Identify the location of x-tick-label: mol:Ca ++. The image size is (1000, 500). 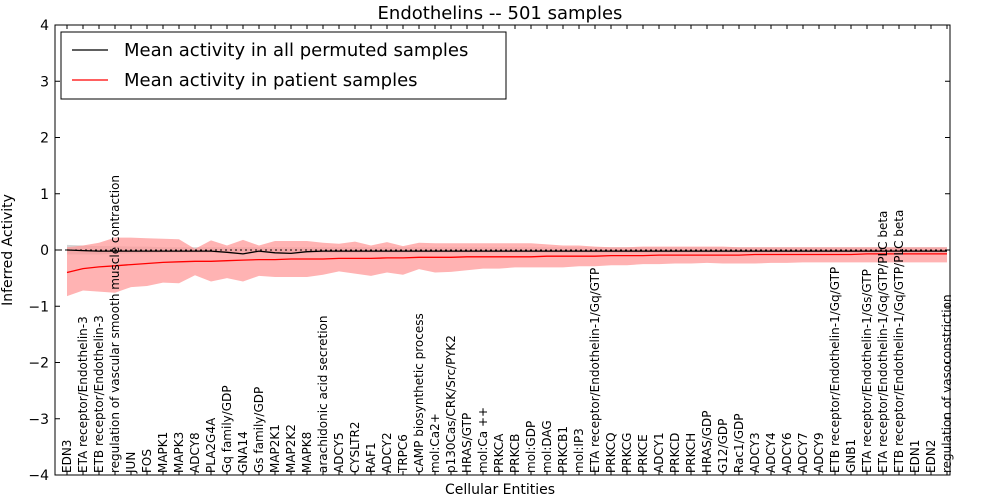
(483, 440).